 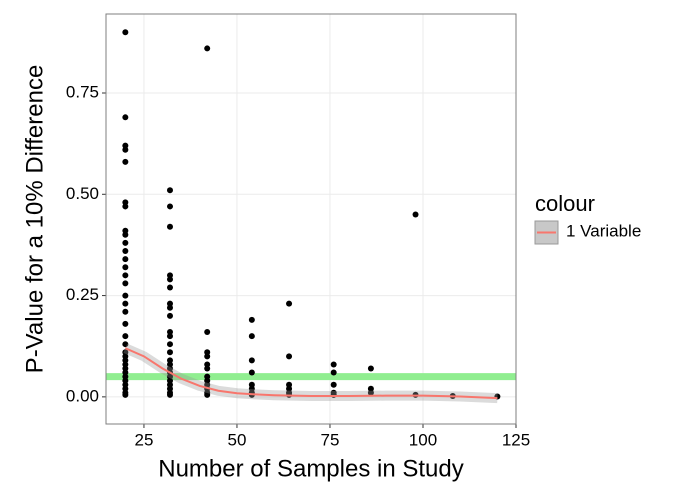 What do you see at coordinates (310, 468) in the screenshot?
I see `x-axis-title: Number of Samples in Study` at bounding box center [310, 468].